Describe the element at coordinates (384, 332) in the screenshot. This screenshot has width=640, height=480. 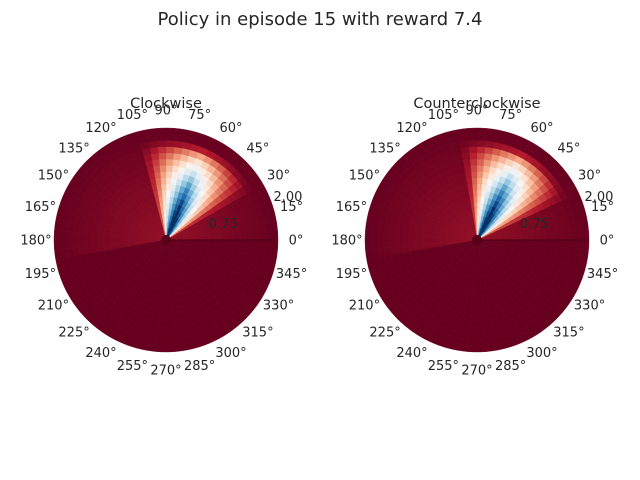
I see `angle-tick-label: 225°` at that location.